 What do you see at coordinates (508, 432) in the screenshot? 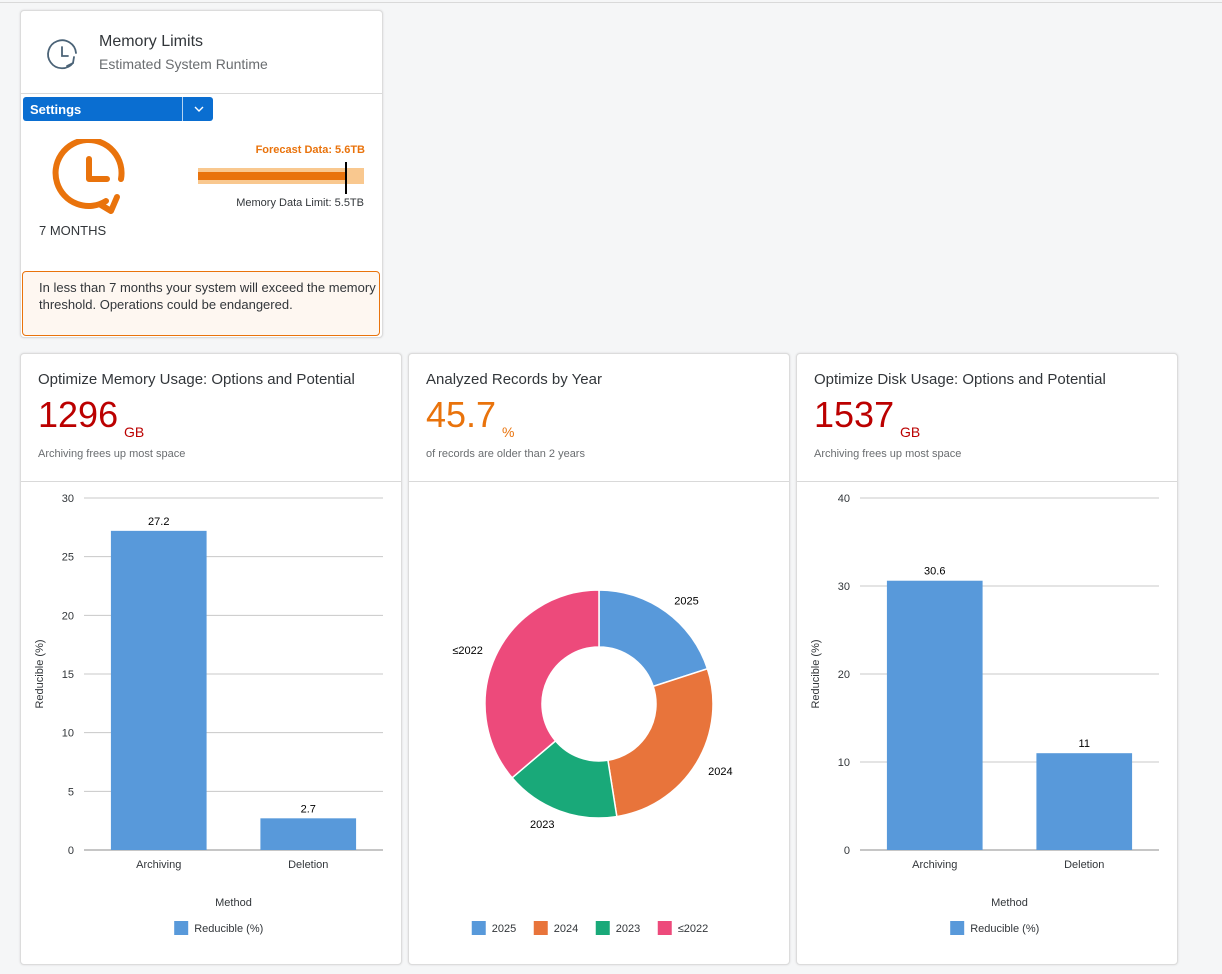
I see `kpi-unit: %` at bounding box center [508, 432].